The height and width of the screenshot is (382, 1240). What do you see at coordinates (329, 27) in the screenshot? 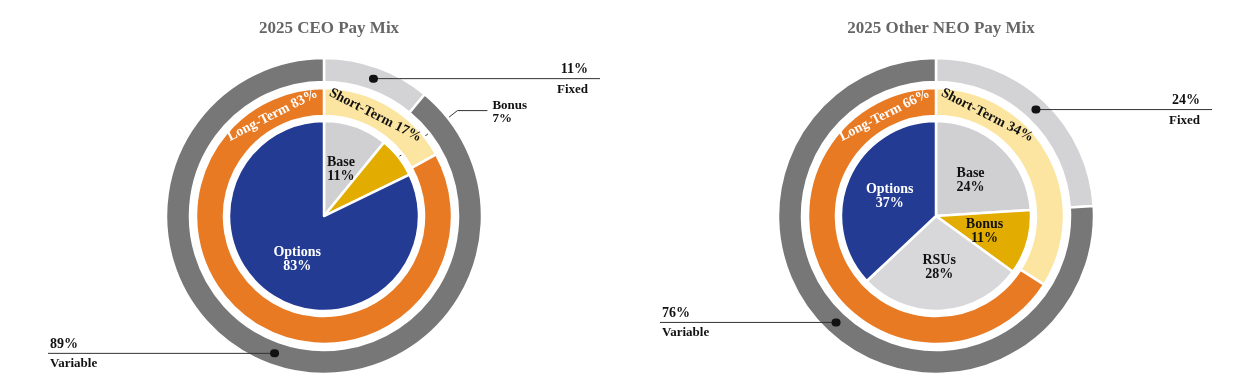
I see `chart-title: 2025 CEO Pay Mix` at bounding box center [329, 27].